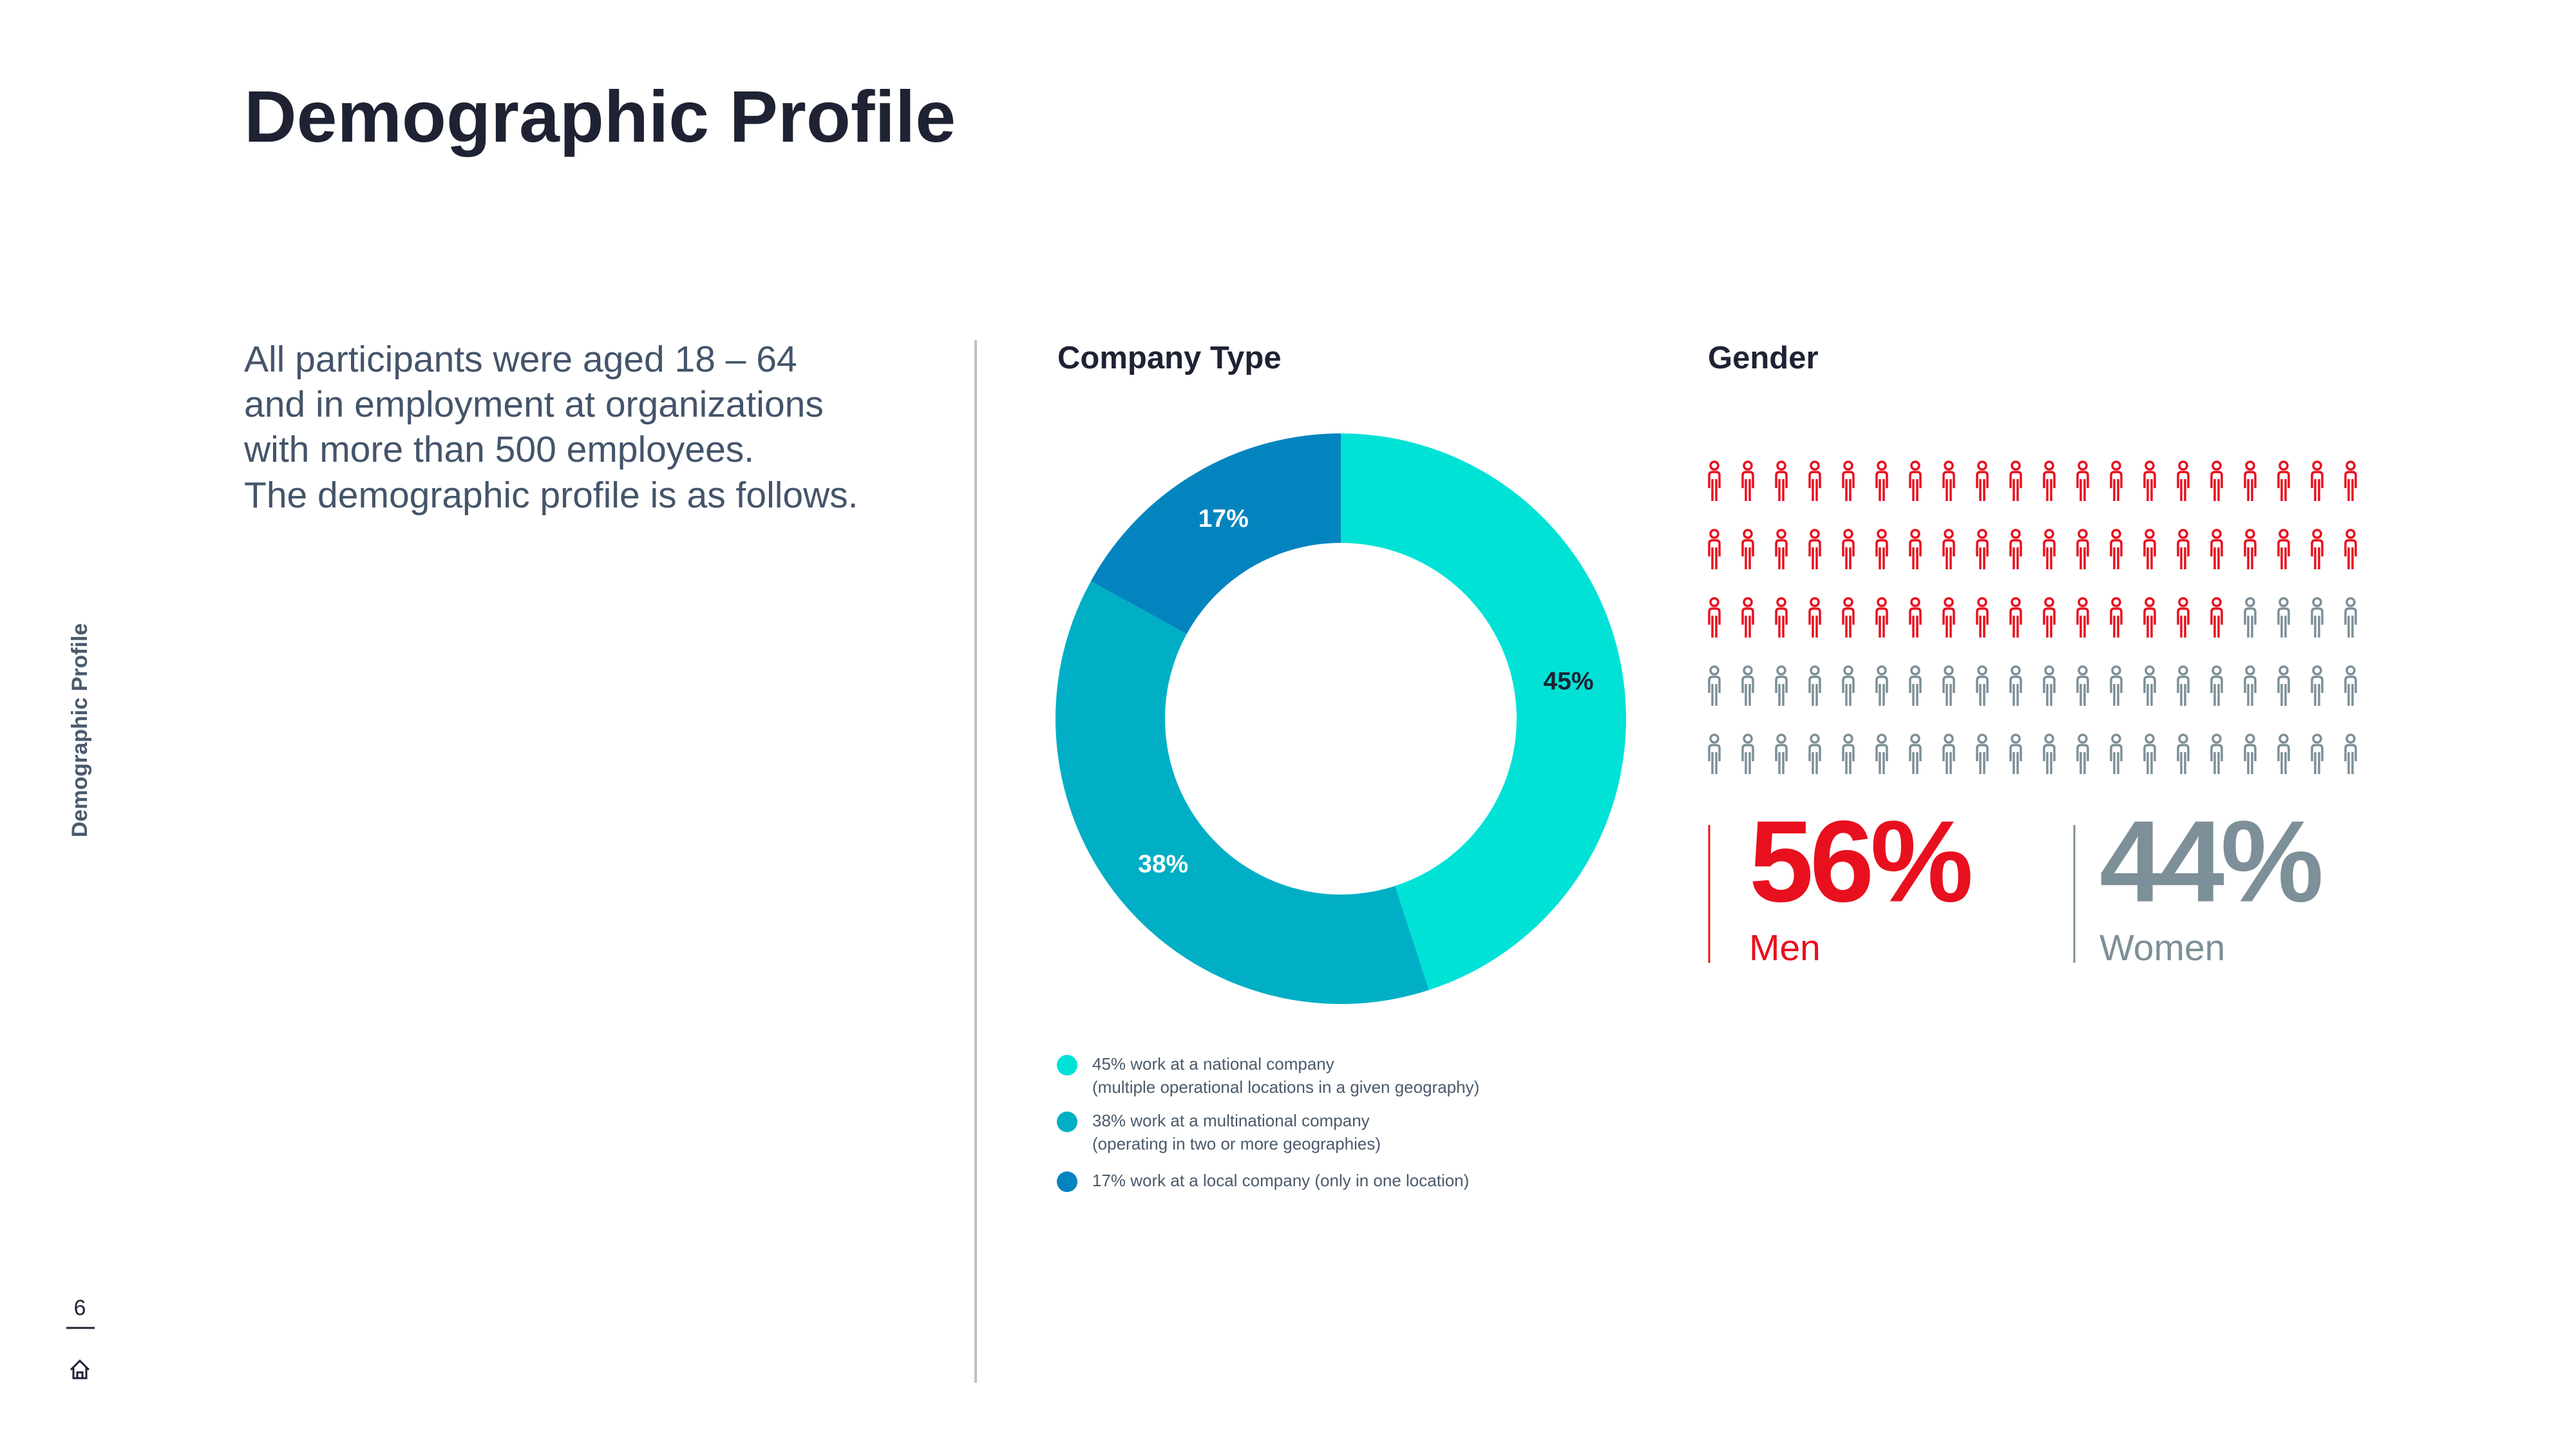 This screenshot has width=2576, height=1449. I want to click on legend-swatch, so click(1067, 1181).